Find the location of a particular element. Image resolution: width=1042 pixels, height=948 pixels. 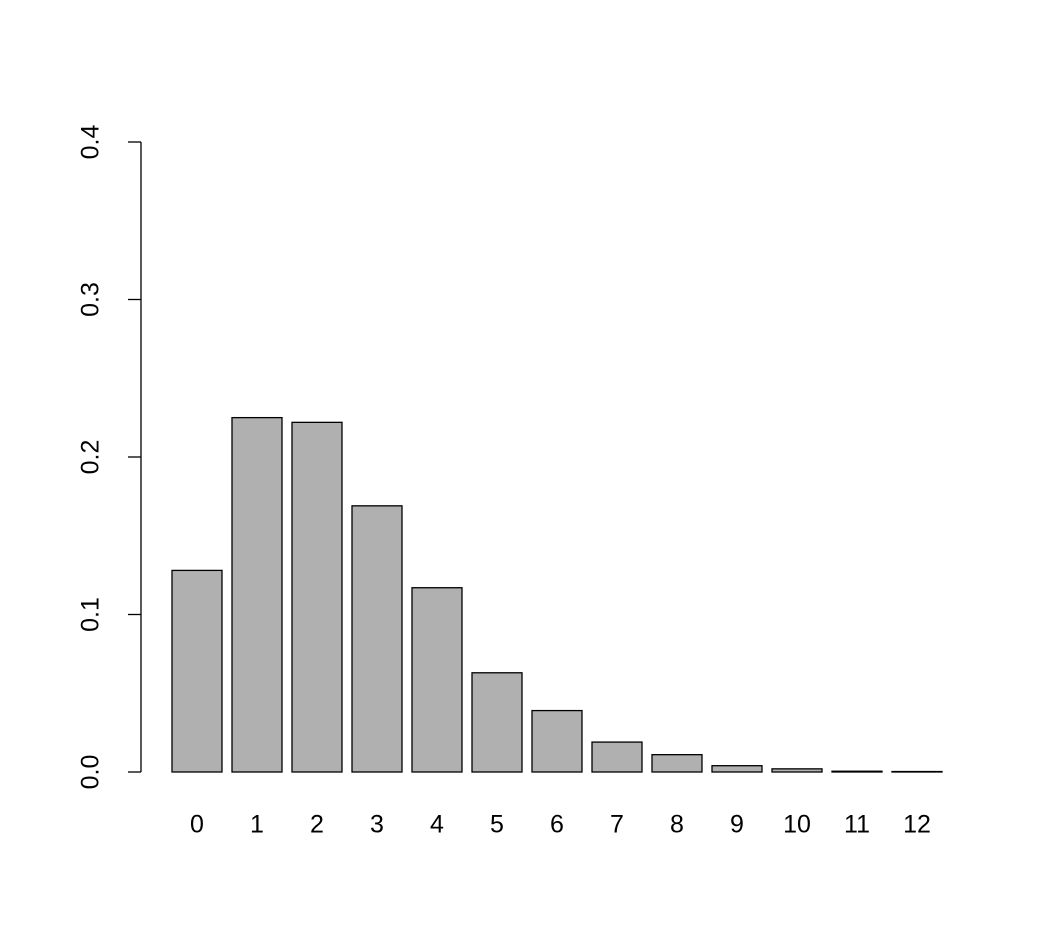

y-tick-label: 0.1 is located at coordinates (91, 614).